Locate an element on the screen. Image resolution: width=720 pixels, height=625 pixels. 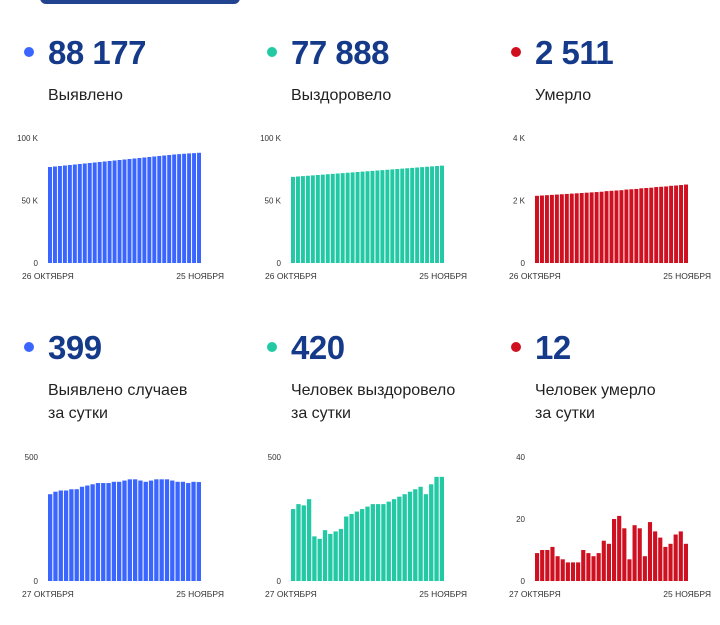
stat-value: 2 511 is located at coordinates (574, 52).